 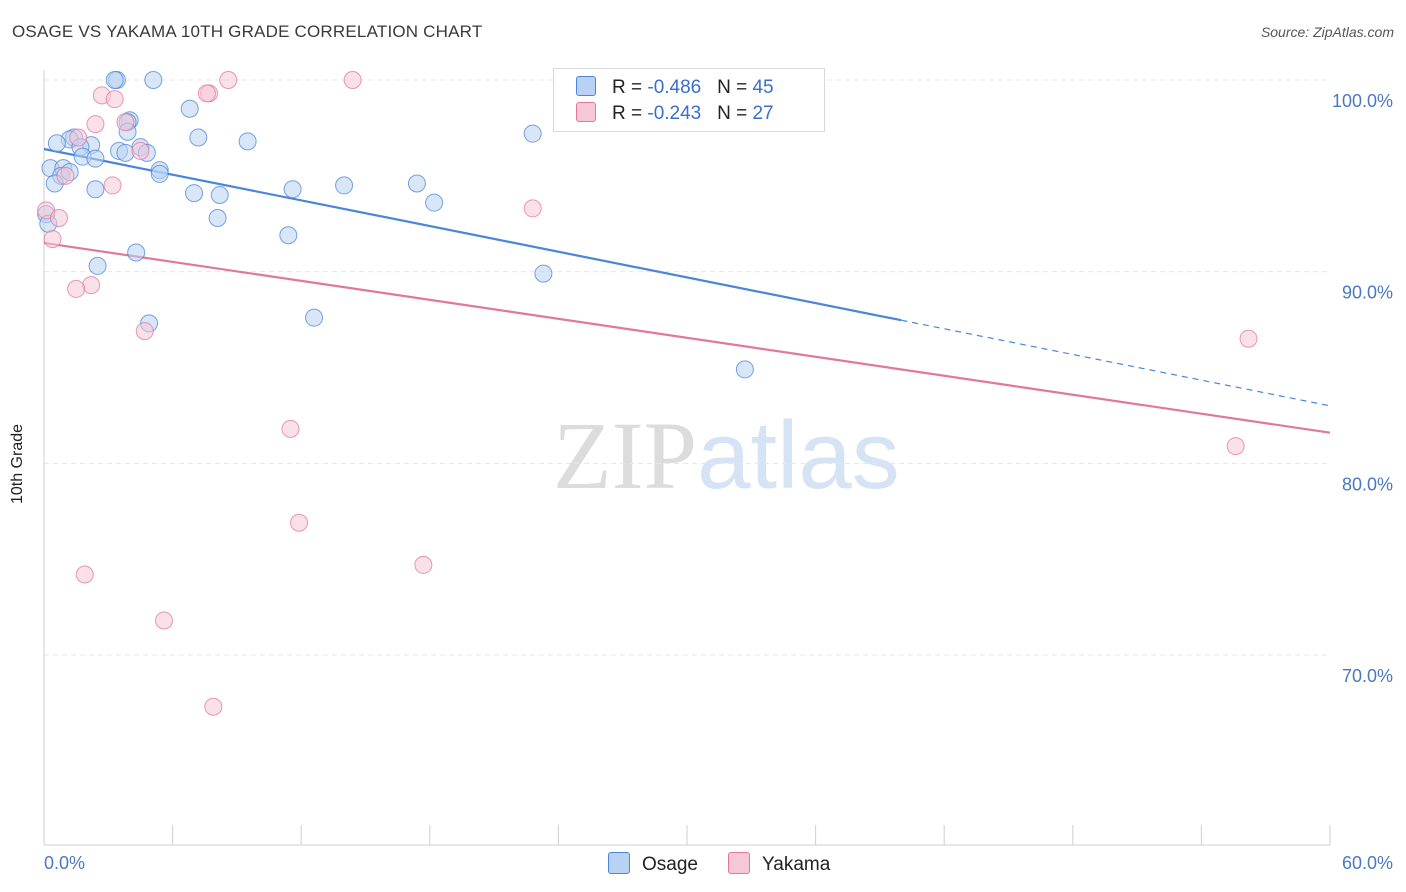 I want to click on yakama-r-value: -0.243, so click(x=674, y=113).